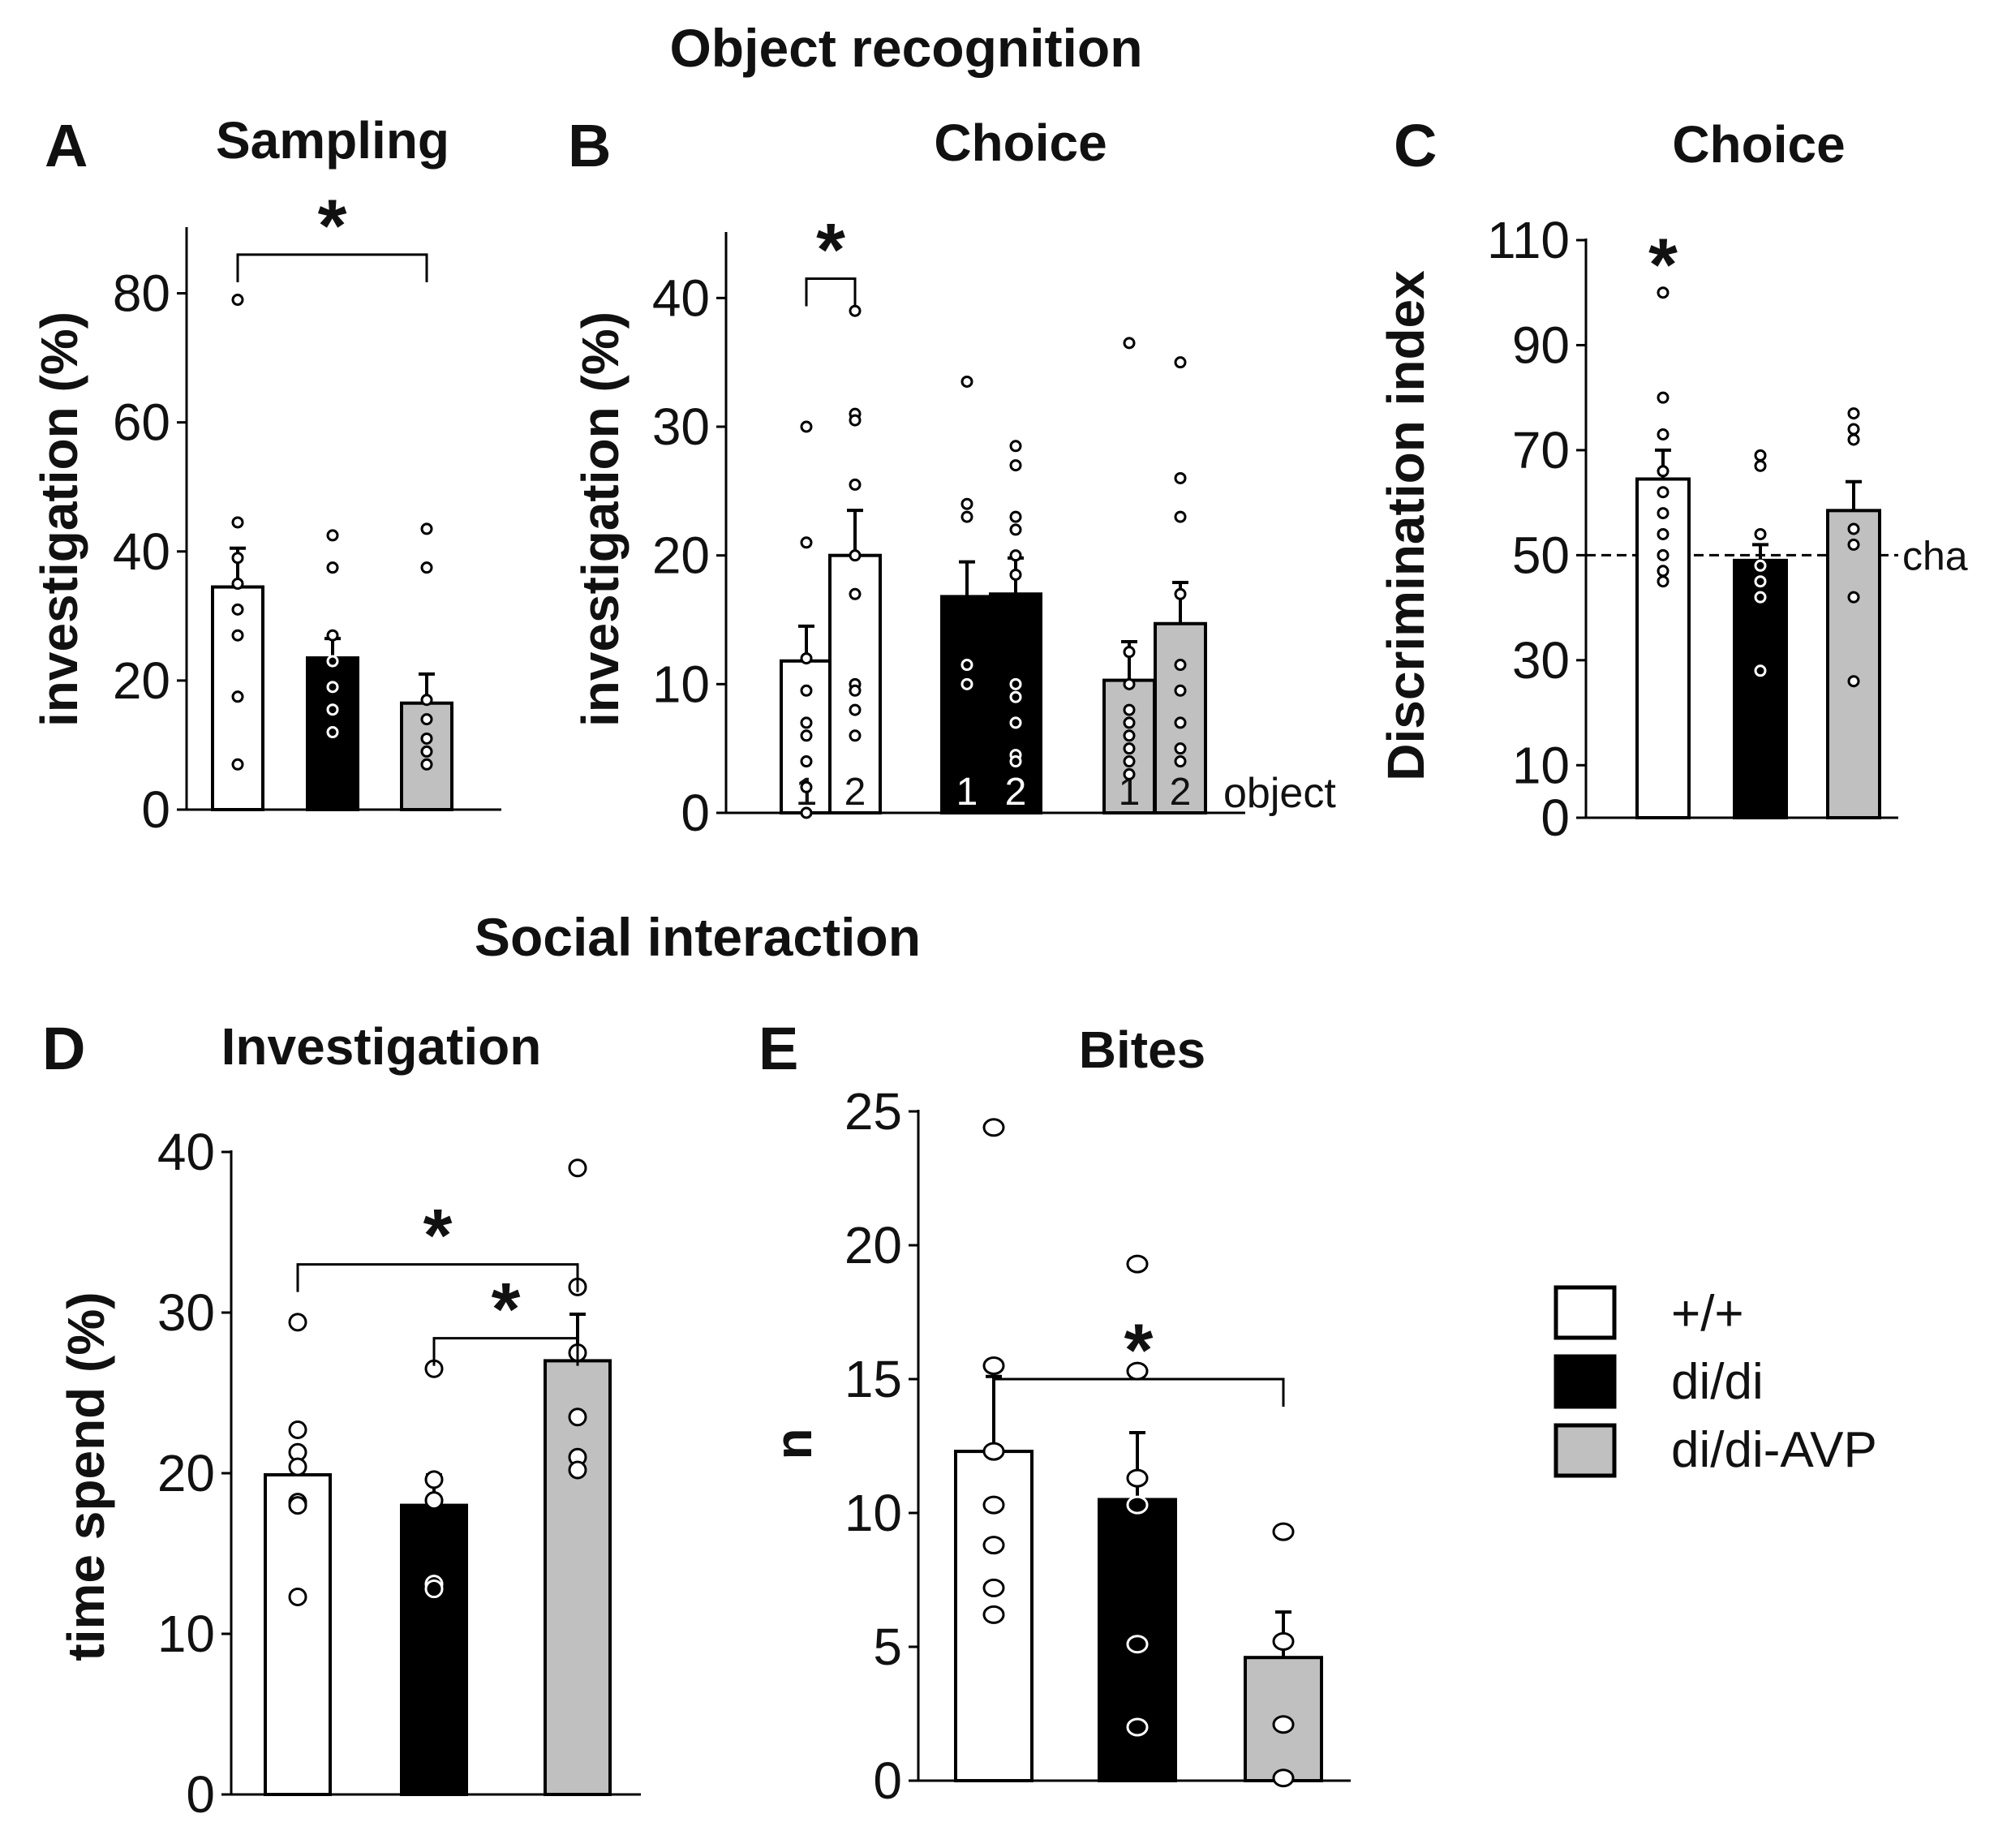 Image resolution: width=1994 pixels, height=1848 pixels. I want to click on panel-a-sampling: A Sampling investigation (%) 0 20 40 60 80 *, so click(265, 475).